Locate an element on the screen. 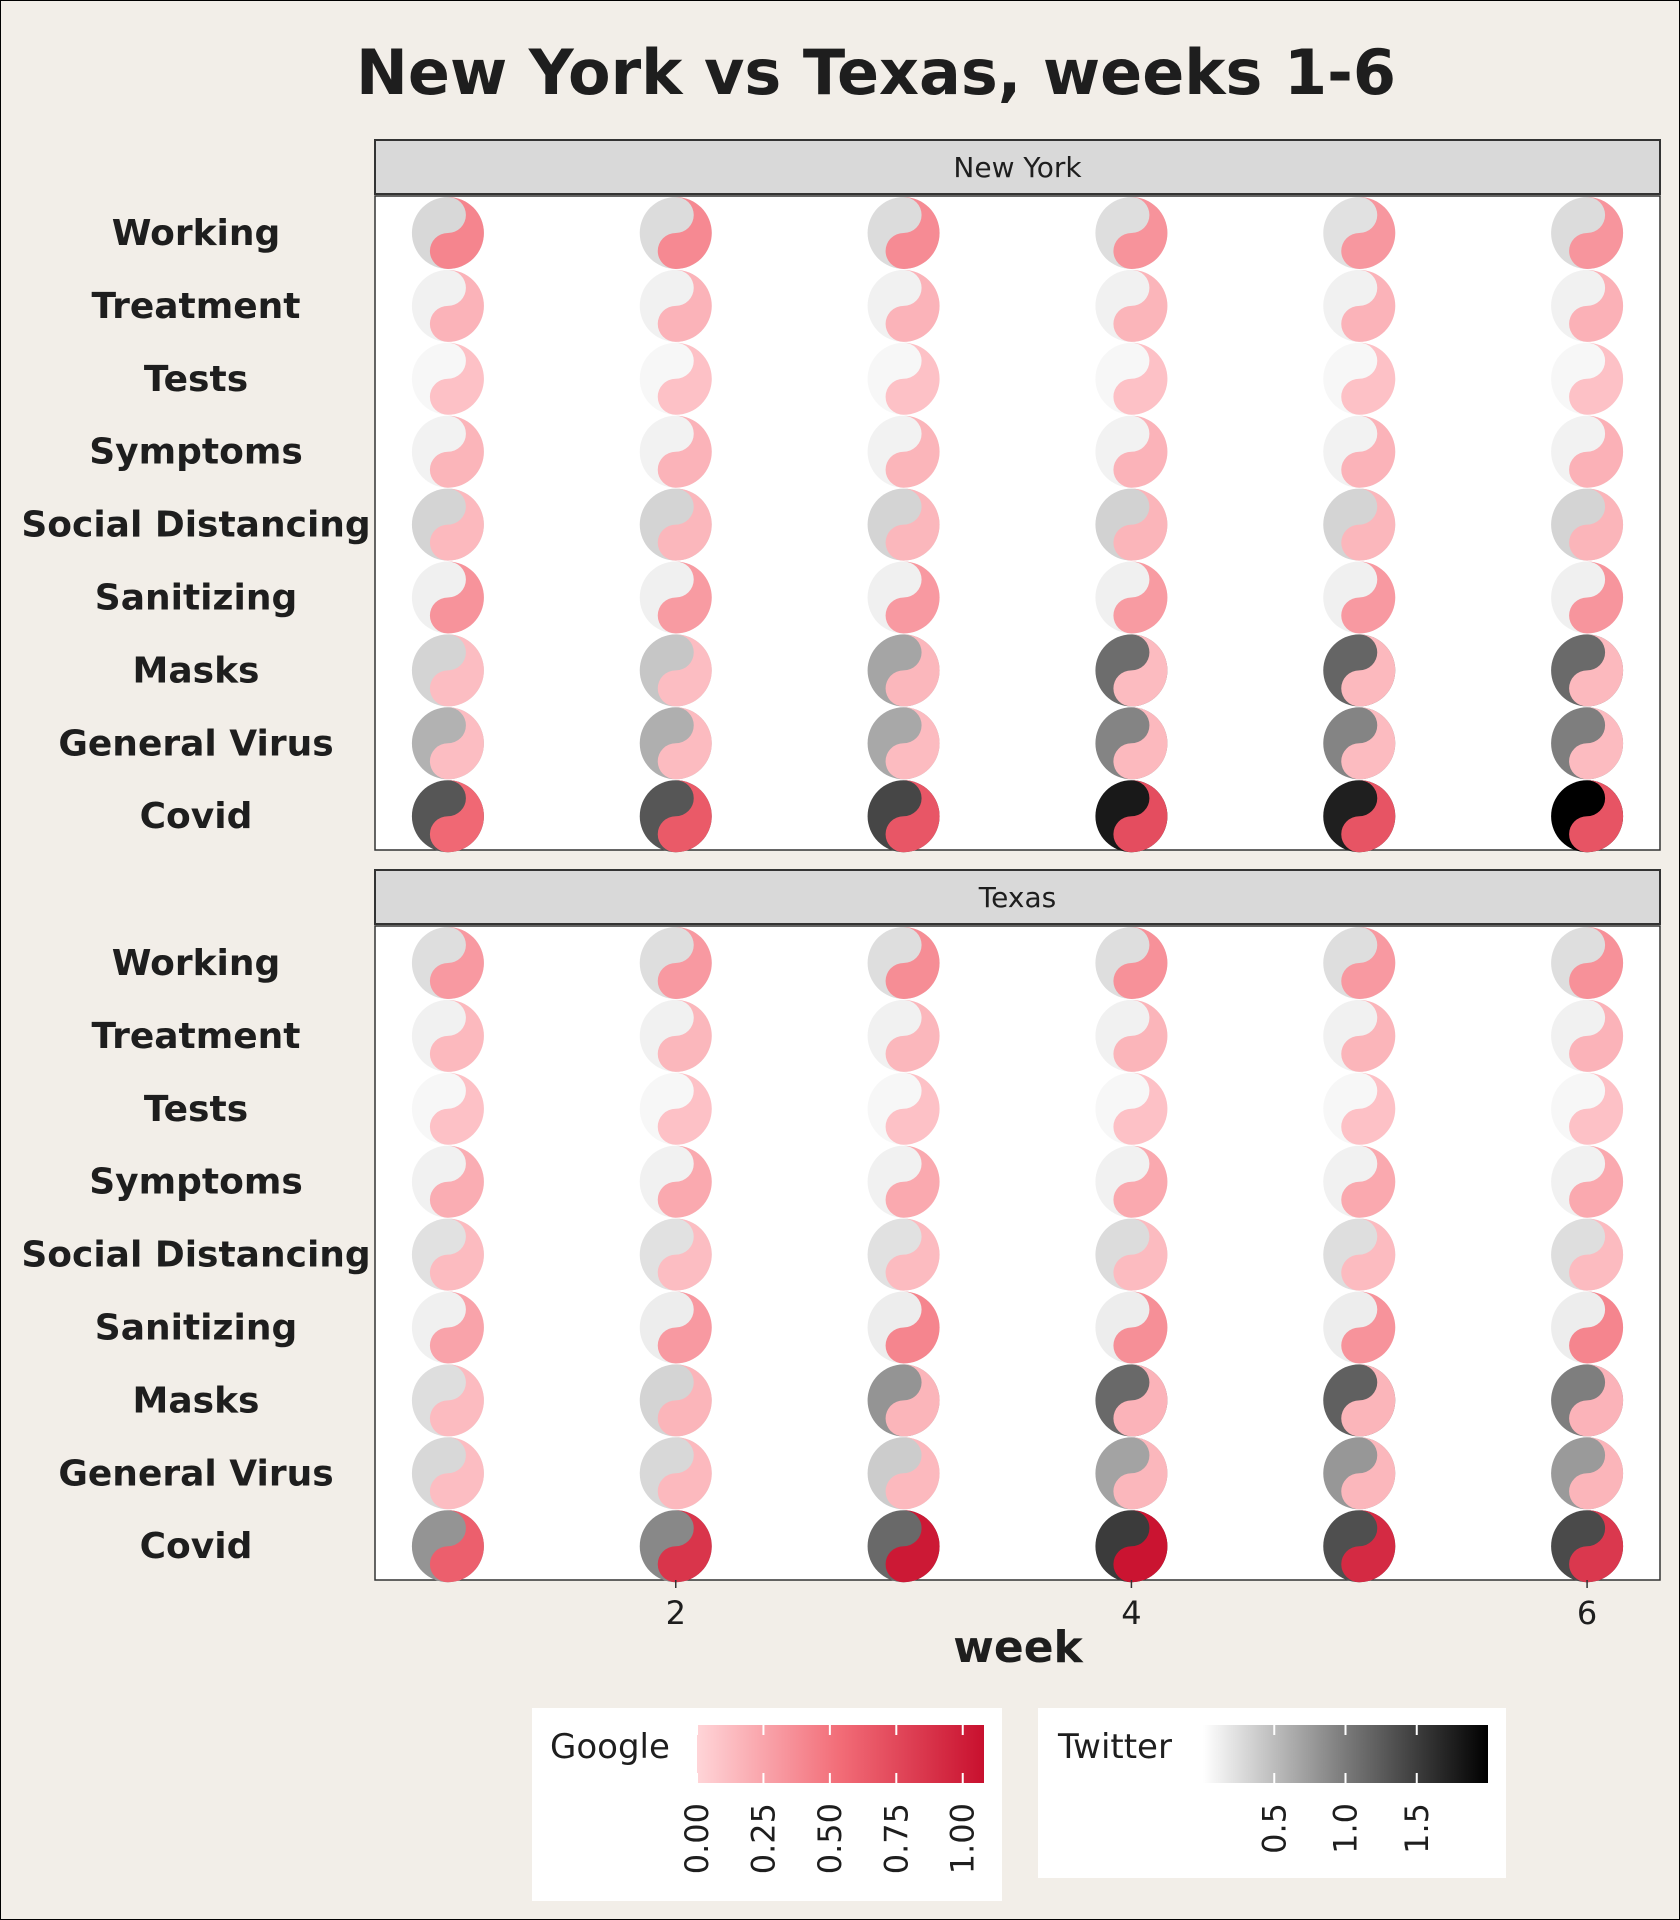  category-label: Social Distancing is located at coordinates (195, 1255).